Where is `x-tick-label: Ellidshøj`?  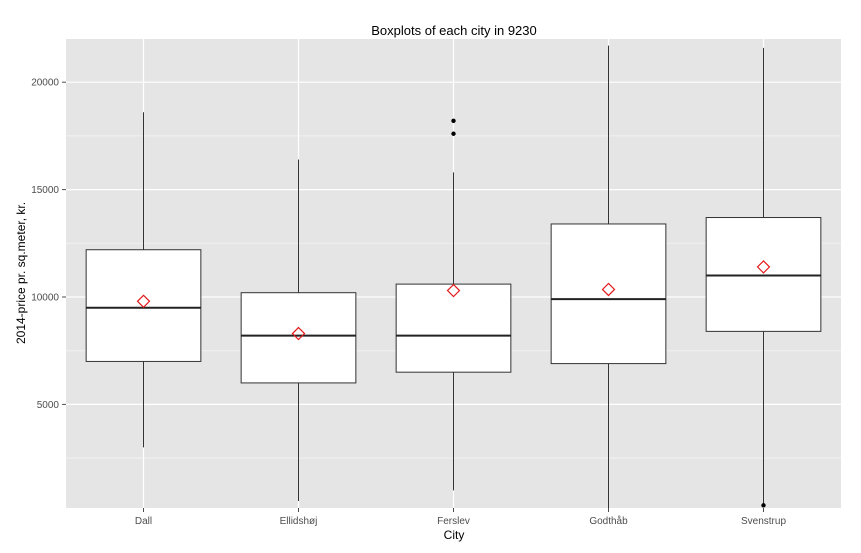
x-tick-label: Ellidshøj is located at coordinates (299, 521).